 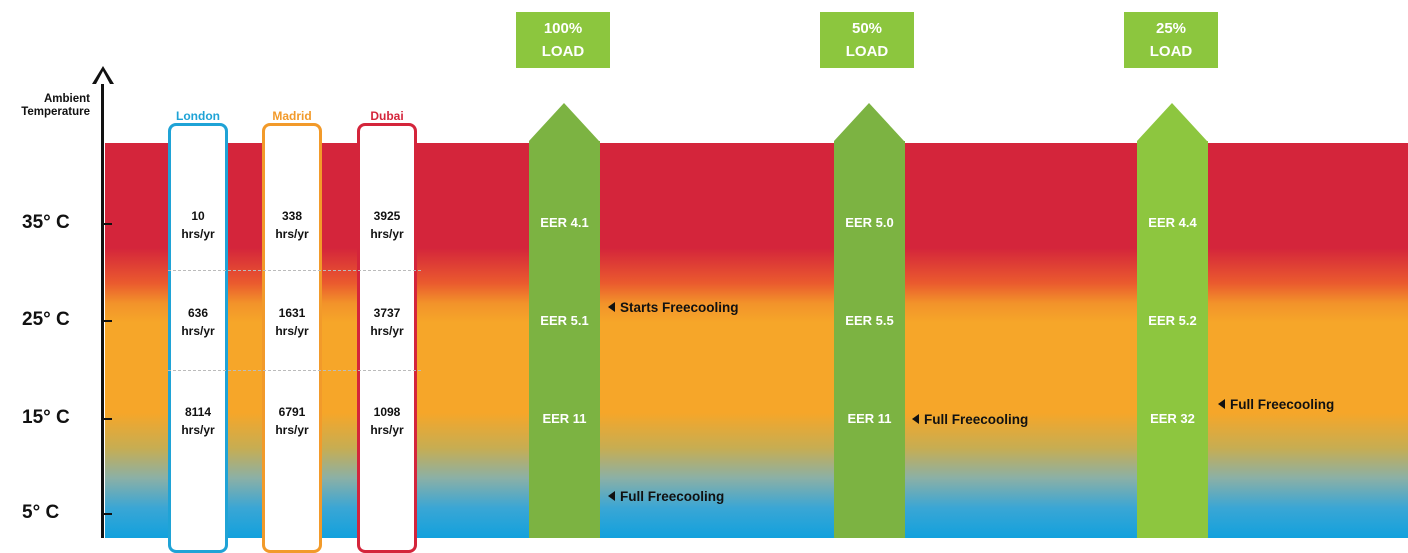 I want to click on hours-cell: 6791 hrs/yr, so click(x=292, y=421).